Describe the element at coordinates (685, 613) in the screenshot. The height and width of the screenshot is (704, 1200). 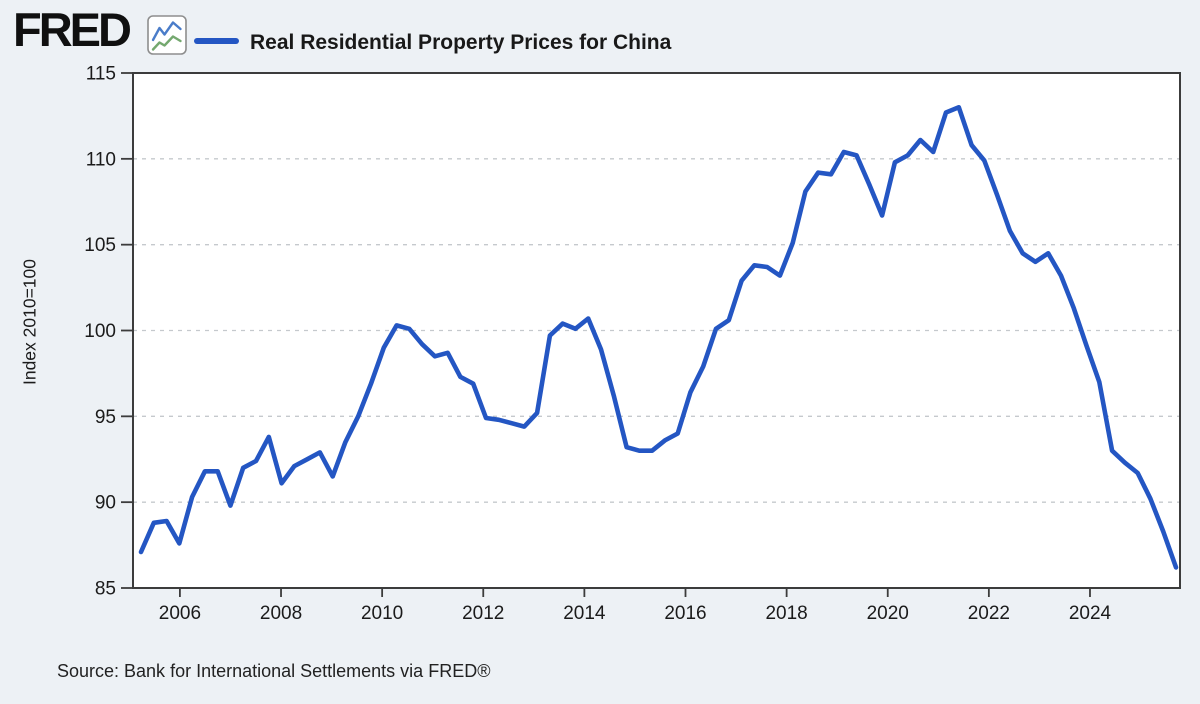
I see `x-axis-tick-label: 2016` at that location.